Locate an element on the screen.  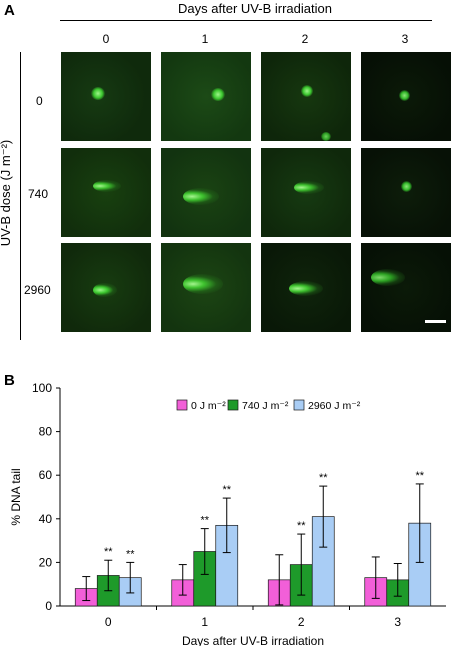
micrograph-dose2960-day3 is located at coordinates (406, 287).